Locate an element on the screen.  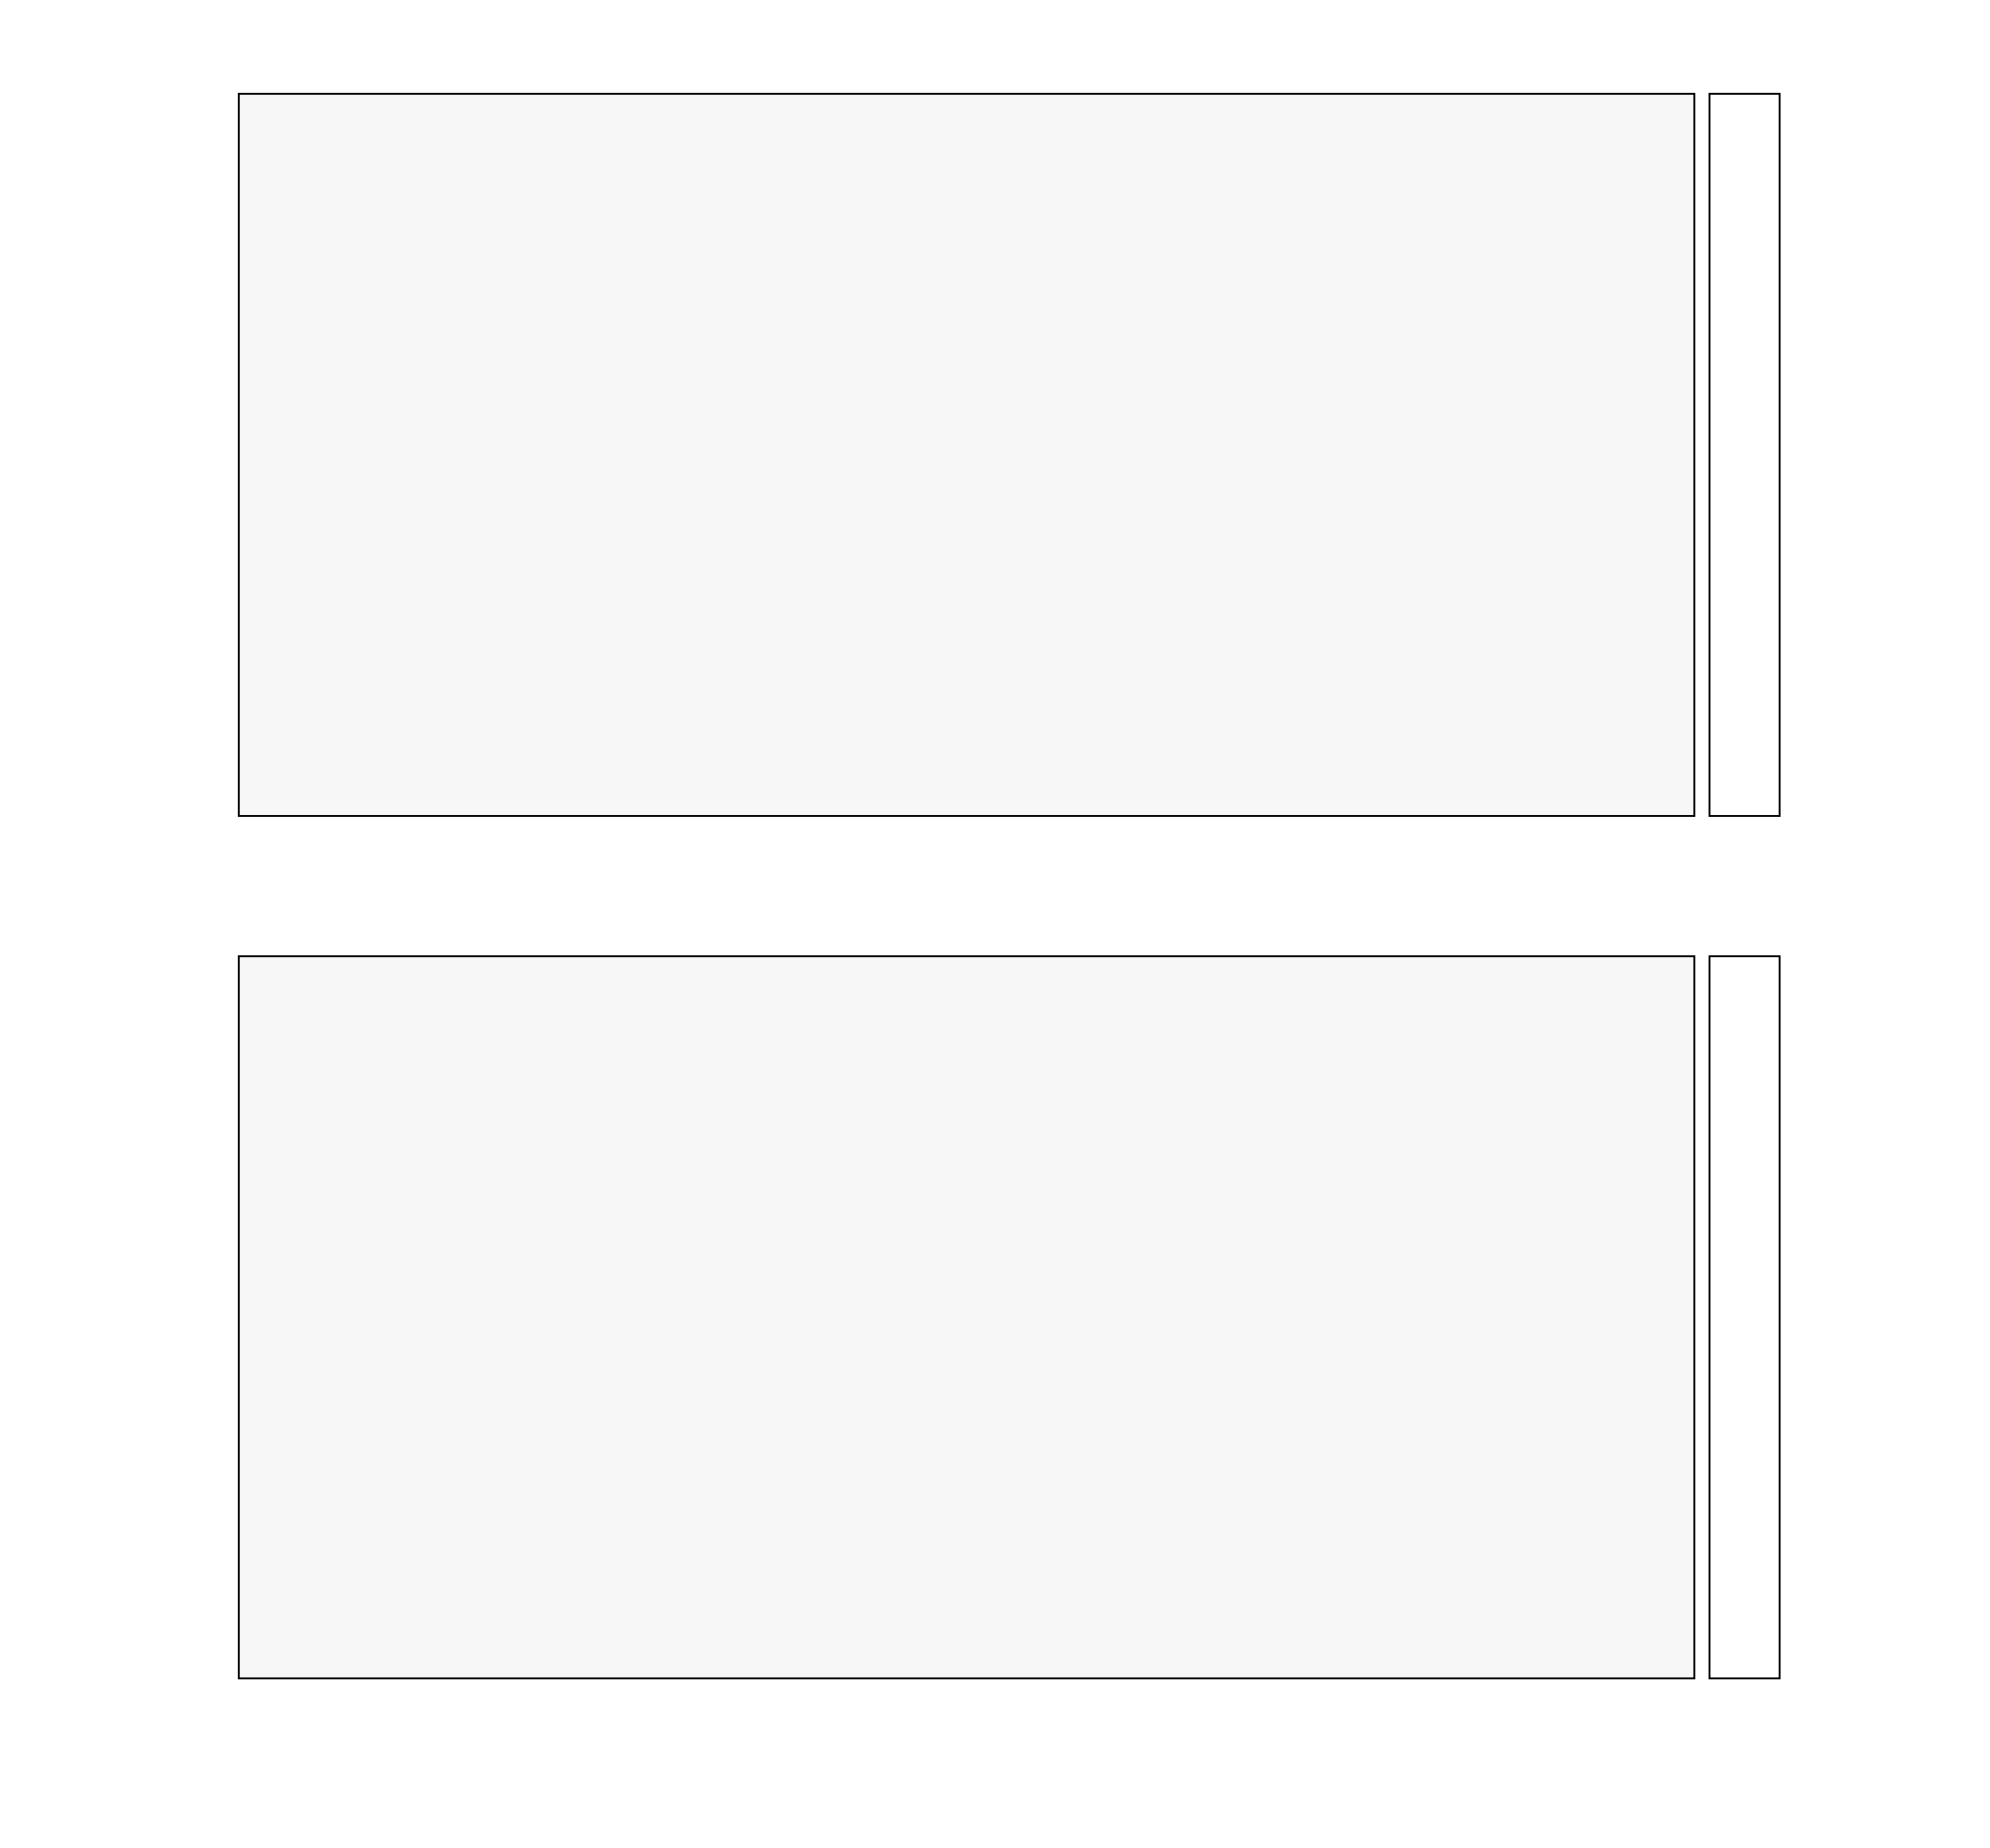
y-axis-label-top is located at coordinates (82, 455).